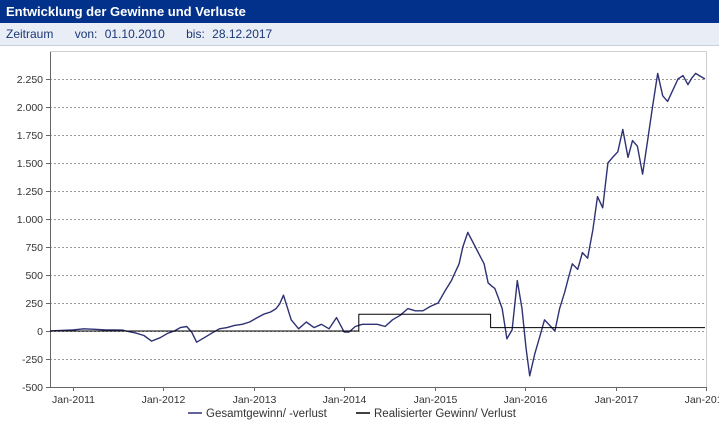 This screenshot has height=433, width=719. Describe the element at coordinates (345, 400) in the screenshot. I see `x-tick-label: Jan-2014` at that location.